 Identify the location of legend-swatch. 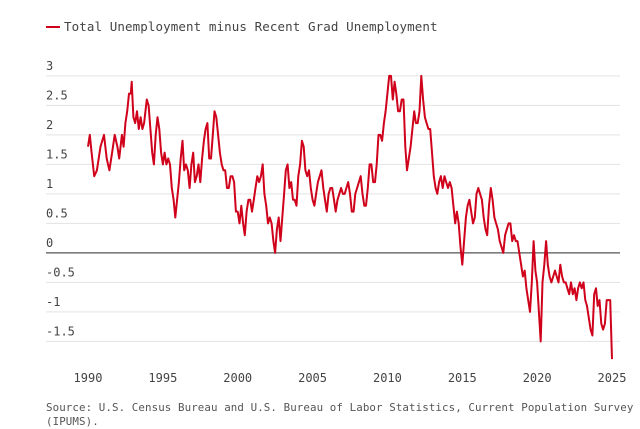
(53, 26).